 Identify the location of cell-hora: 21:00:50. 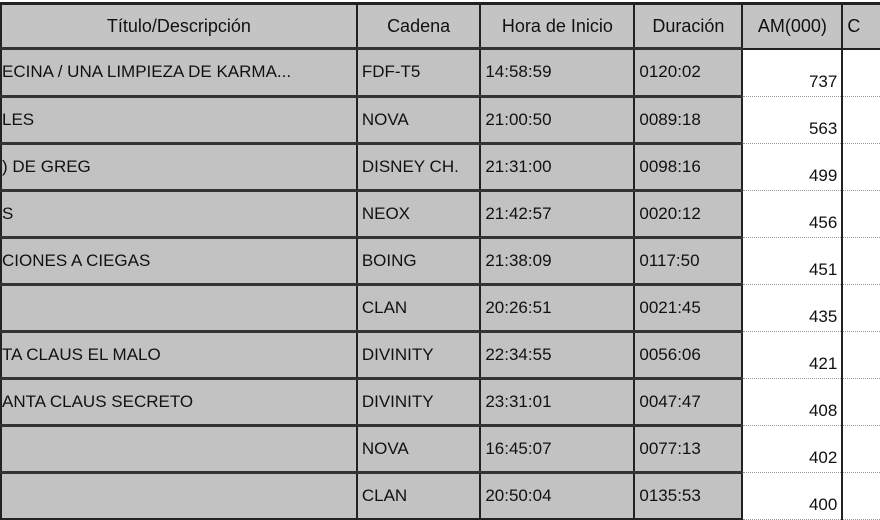
(557, 119).